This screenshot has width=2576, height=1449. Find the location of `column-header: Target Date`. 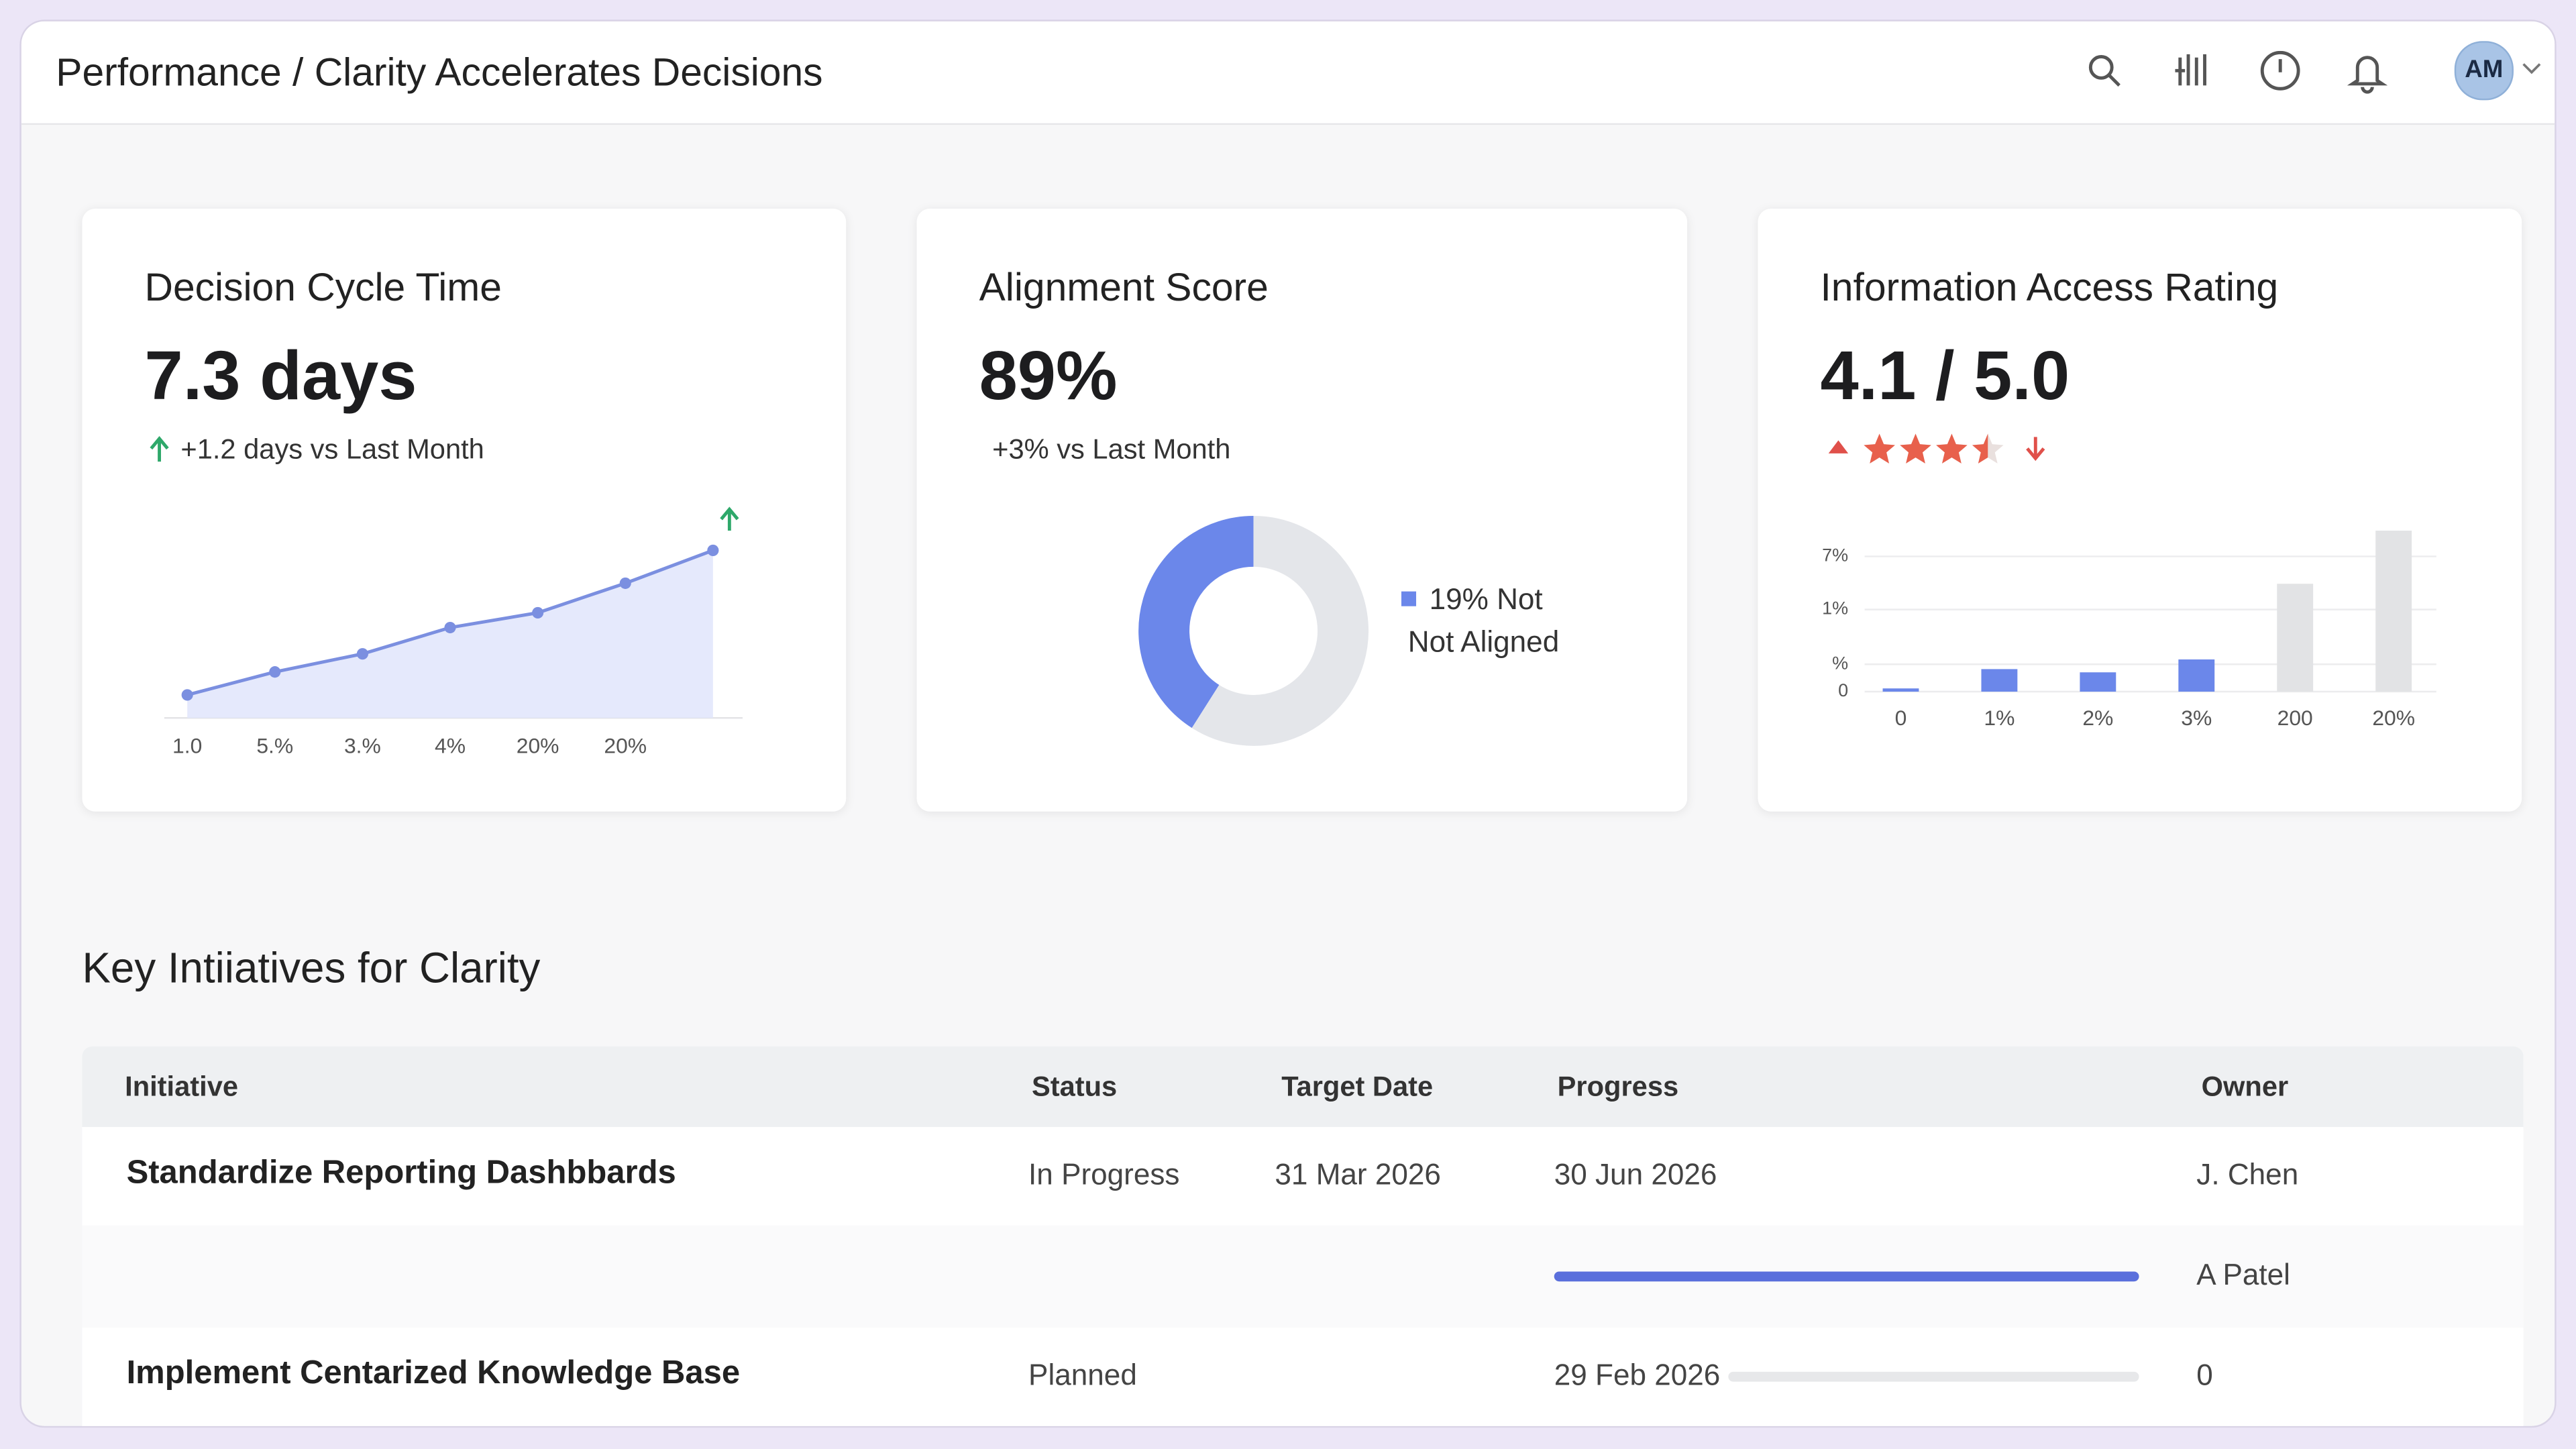

column-header: Target Date is located at coordinates (1357, 1087).